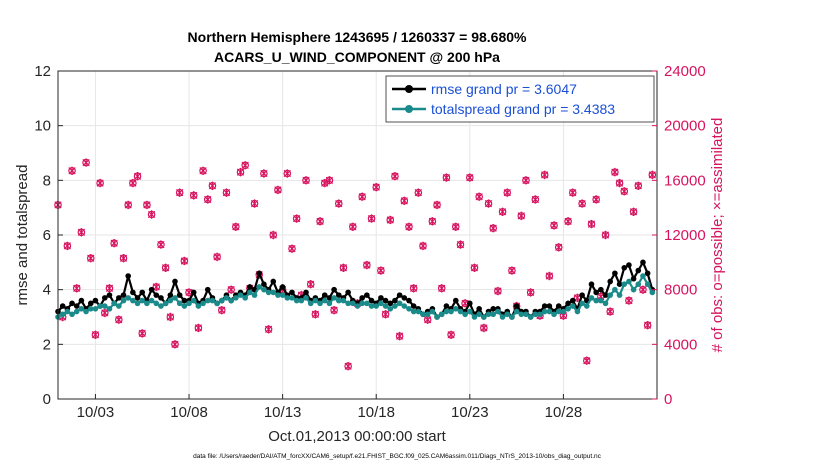 This screenshot has width=830, height=475. I want to click on y-tick-label: 8, so click(47, 180).